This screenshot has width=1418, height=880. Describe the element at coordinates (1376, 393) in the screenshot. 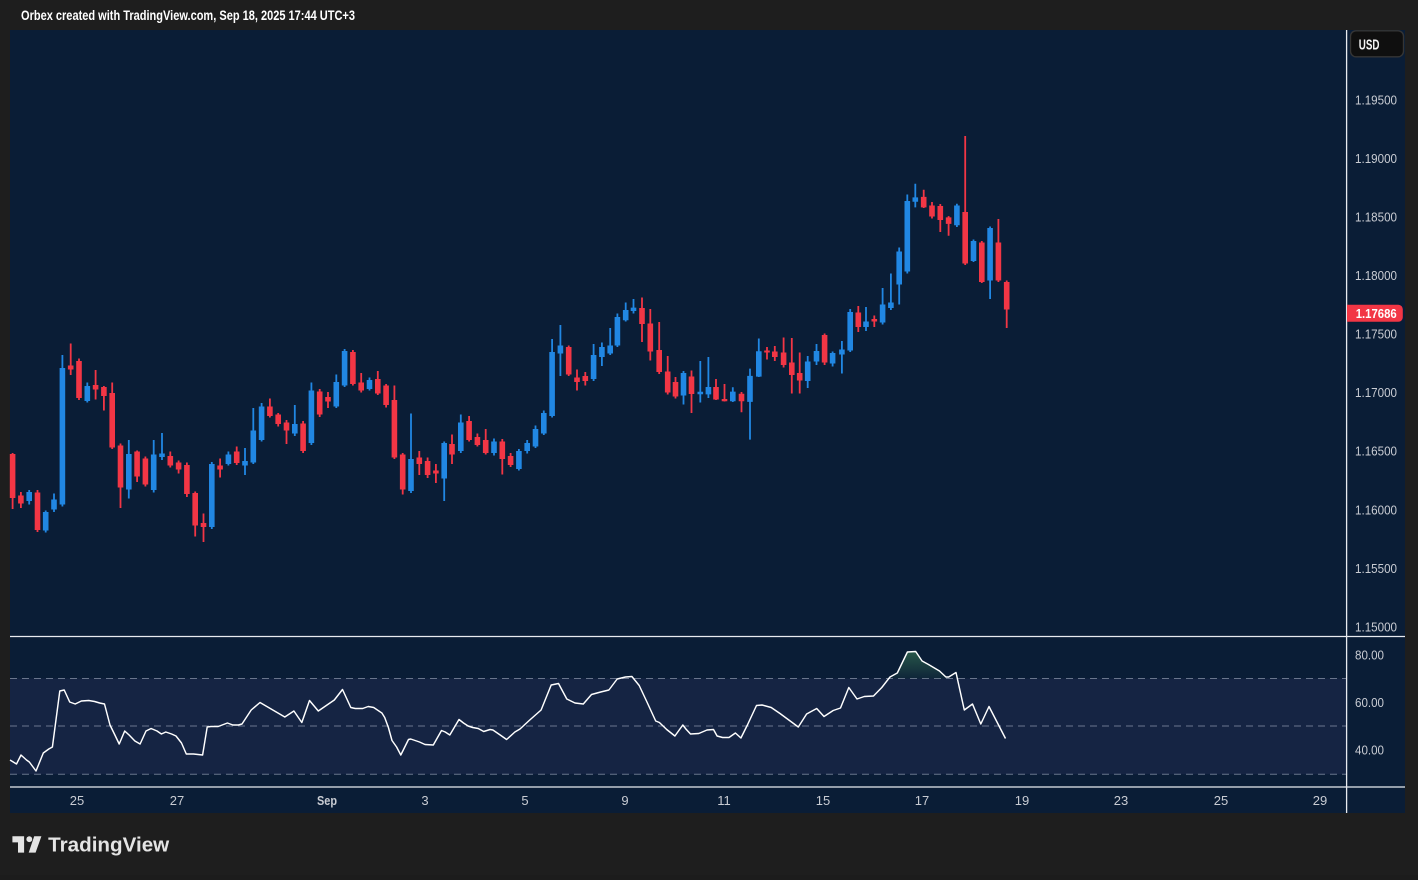

I see `svg-text: 1.17000` at that location.